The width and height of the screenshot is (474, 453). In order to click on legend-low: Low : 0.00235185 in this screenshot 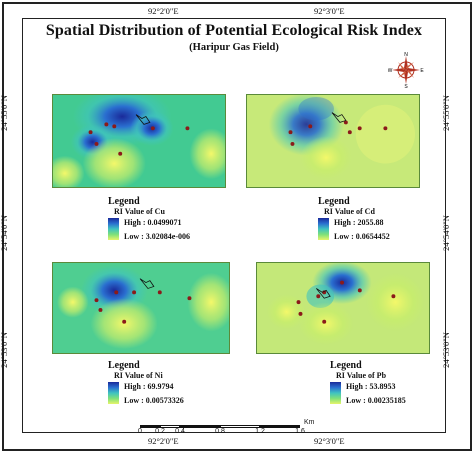, I will do `click(376, 400)`.